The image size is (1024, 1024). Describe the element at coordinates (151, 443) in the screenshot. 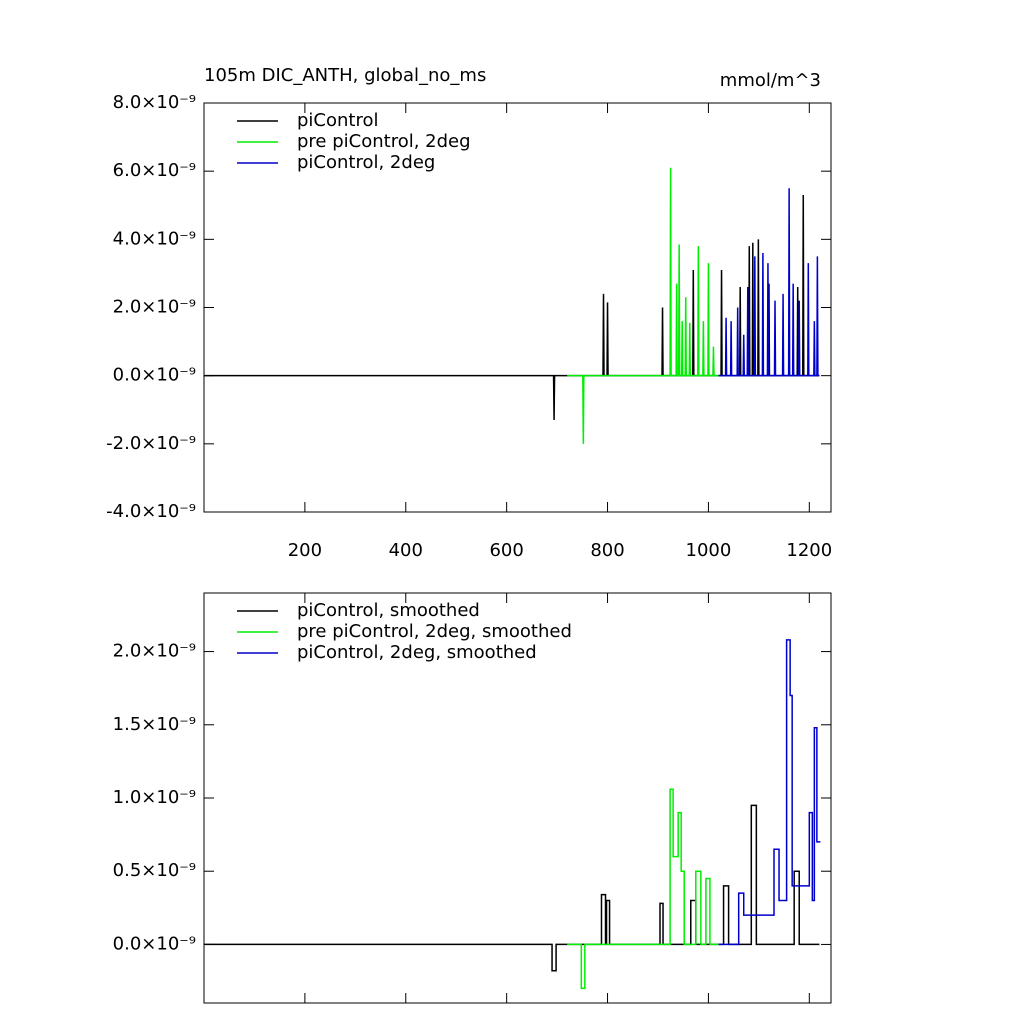

I see `y-tick-label: -2.0×10⁻⁹` at that location.